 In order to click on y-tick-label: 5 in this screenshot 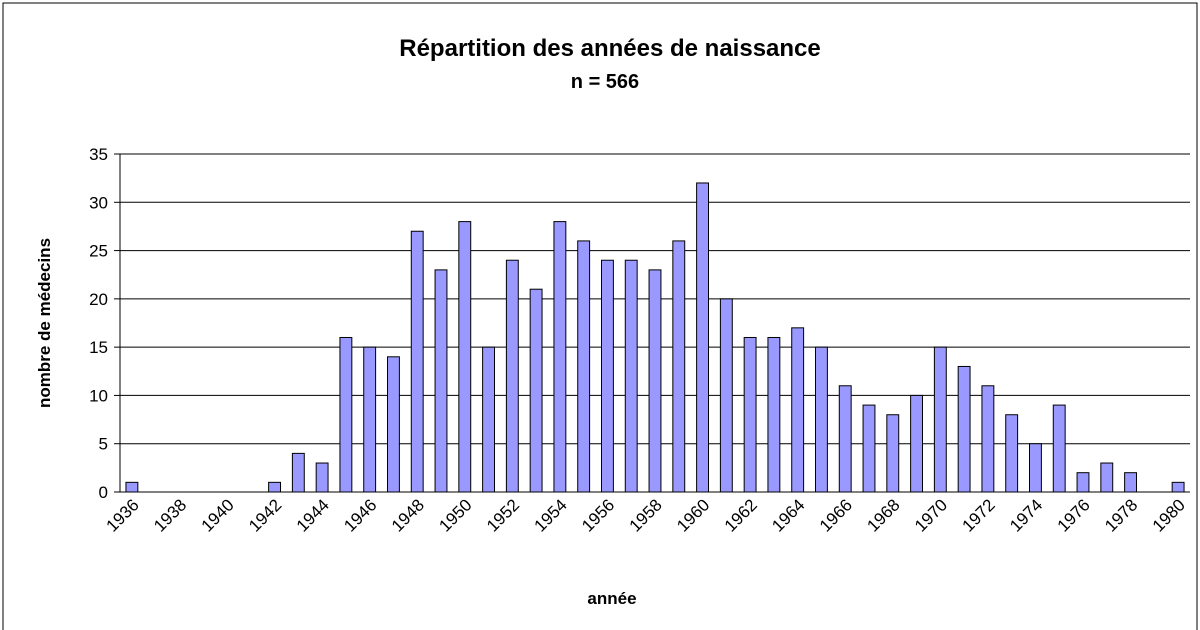, I will do `click(103, 444)`.